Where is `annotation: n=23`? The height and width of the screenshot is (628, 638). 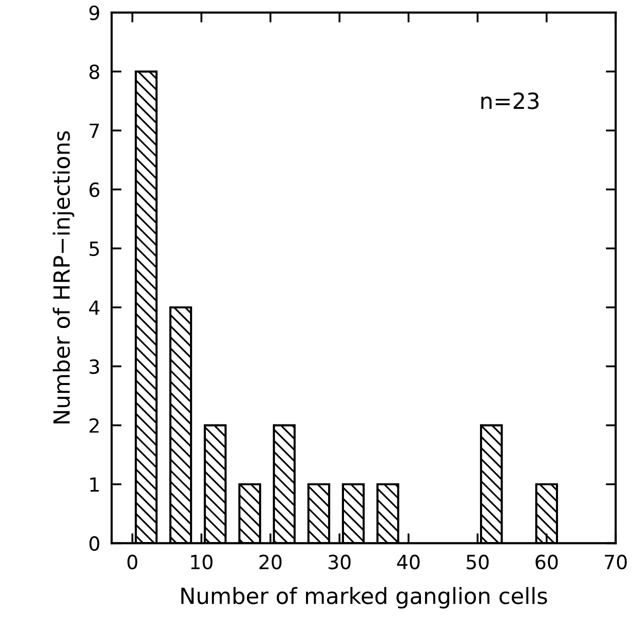
annotation: n=23 is located at coordinates (510, 101).